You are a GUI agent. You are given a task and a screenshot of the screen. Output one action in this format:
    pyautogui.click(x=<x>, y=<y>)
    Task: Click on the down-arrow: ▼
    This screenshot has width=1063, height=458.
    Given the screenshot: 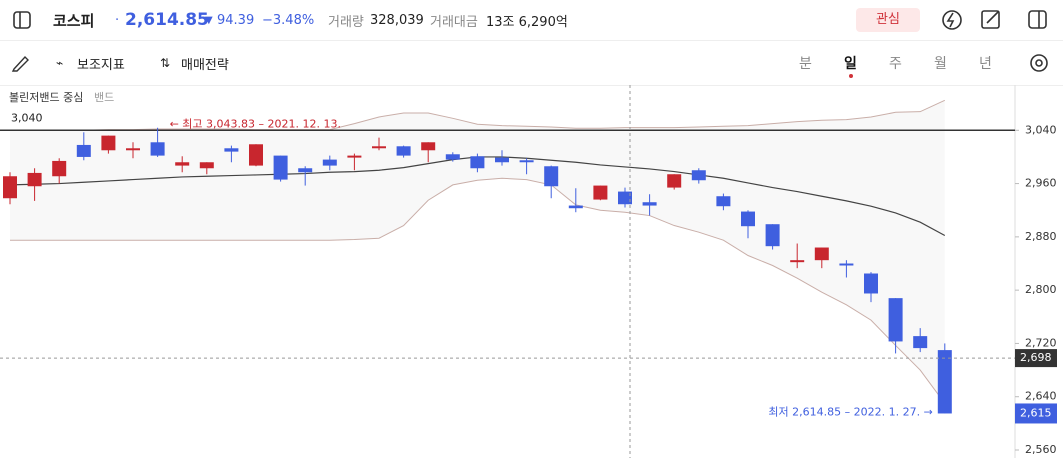 What is the action you would take?
    pyautogui.click(x=209, y=20)
    